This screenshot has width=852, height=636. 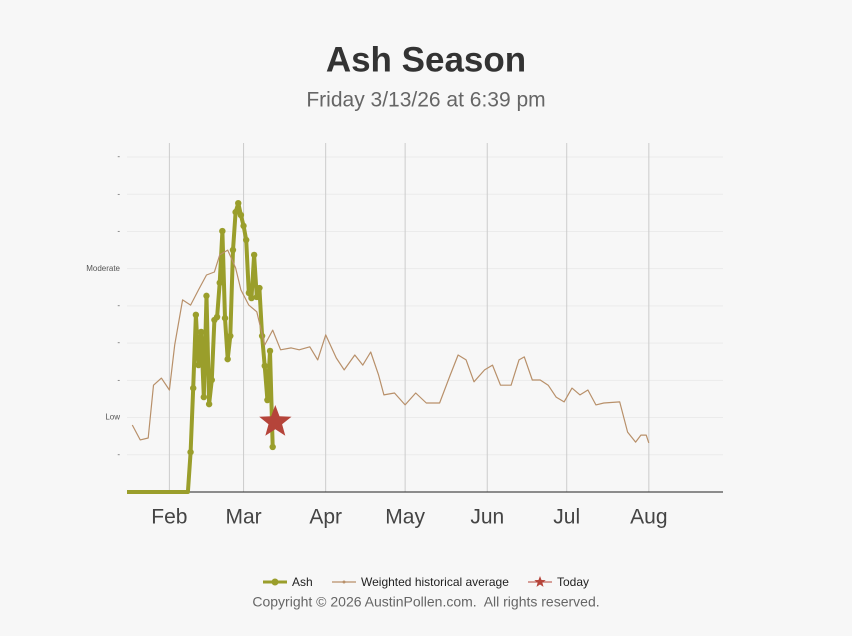 What do you see at coordinates (405, 517) in the screenshot?
I see `x-tick-label: May` at bounding box center [405, 517].